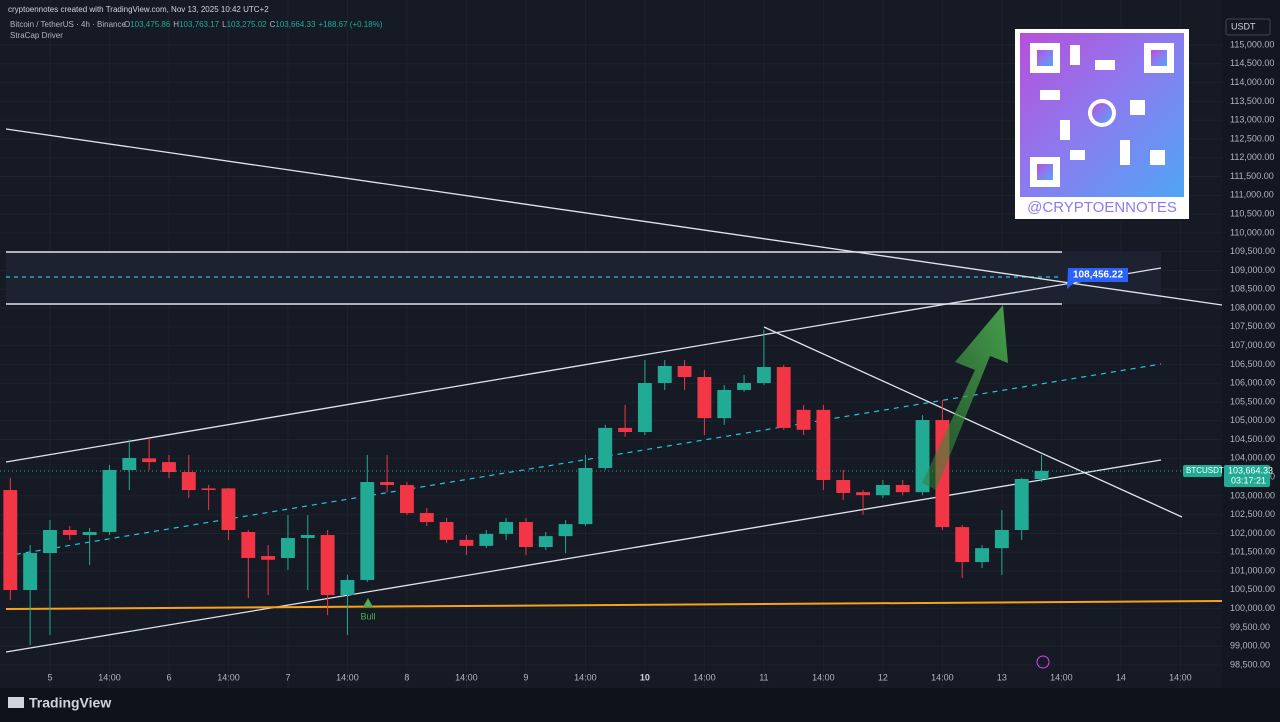 This screenshot has height=722, width=1280. Describe the element at coordinates (1252, 458) in the screenshot. I see `y-tick-label: 104,000.00` at that location.